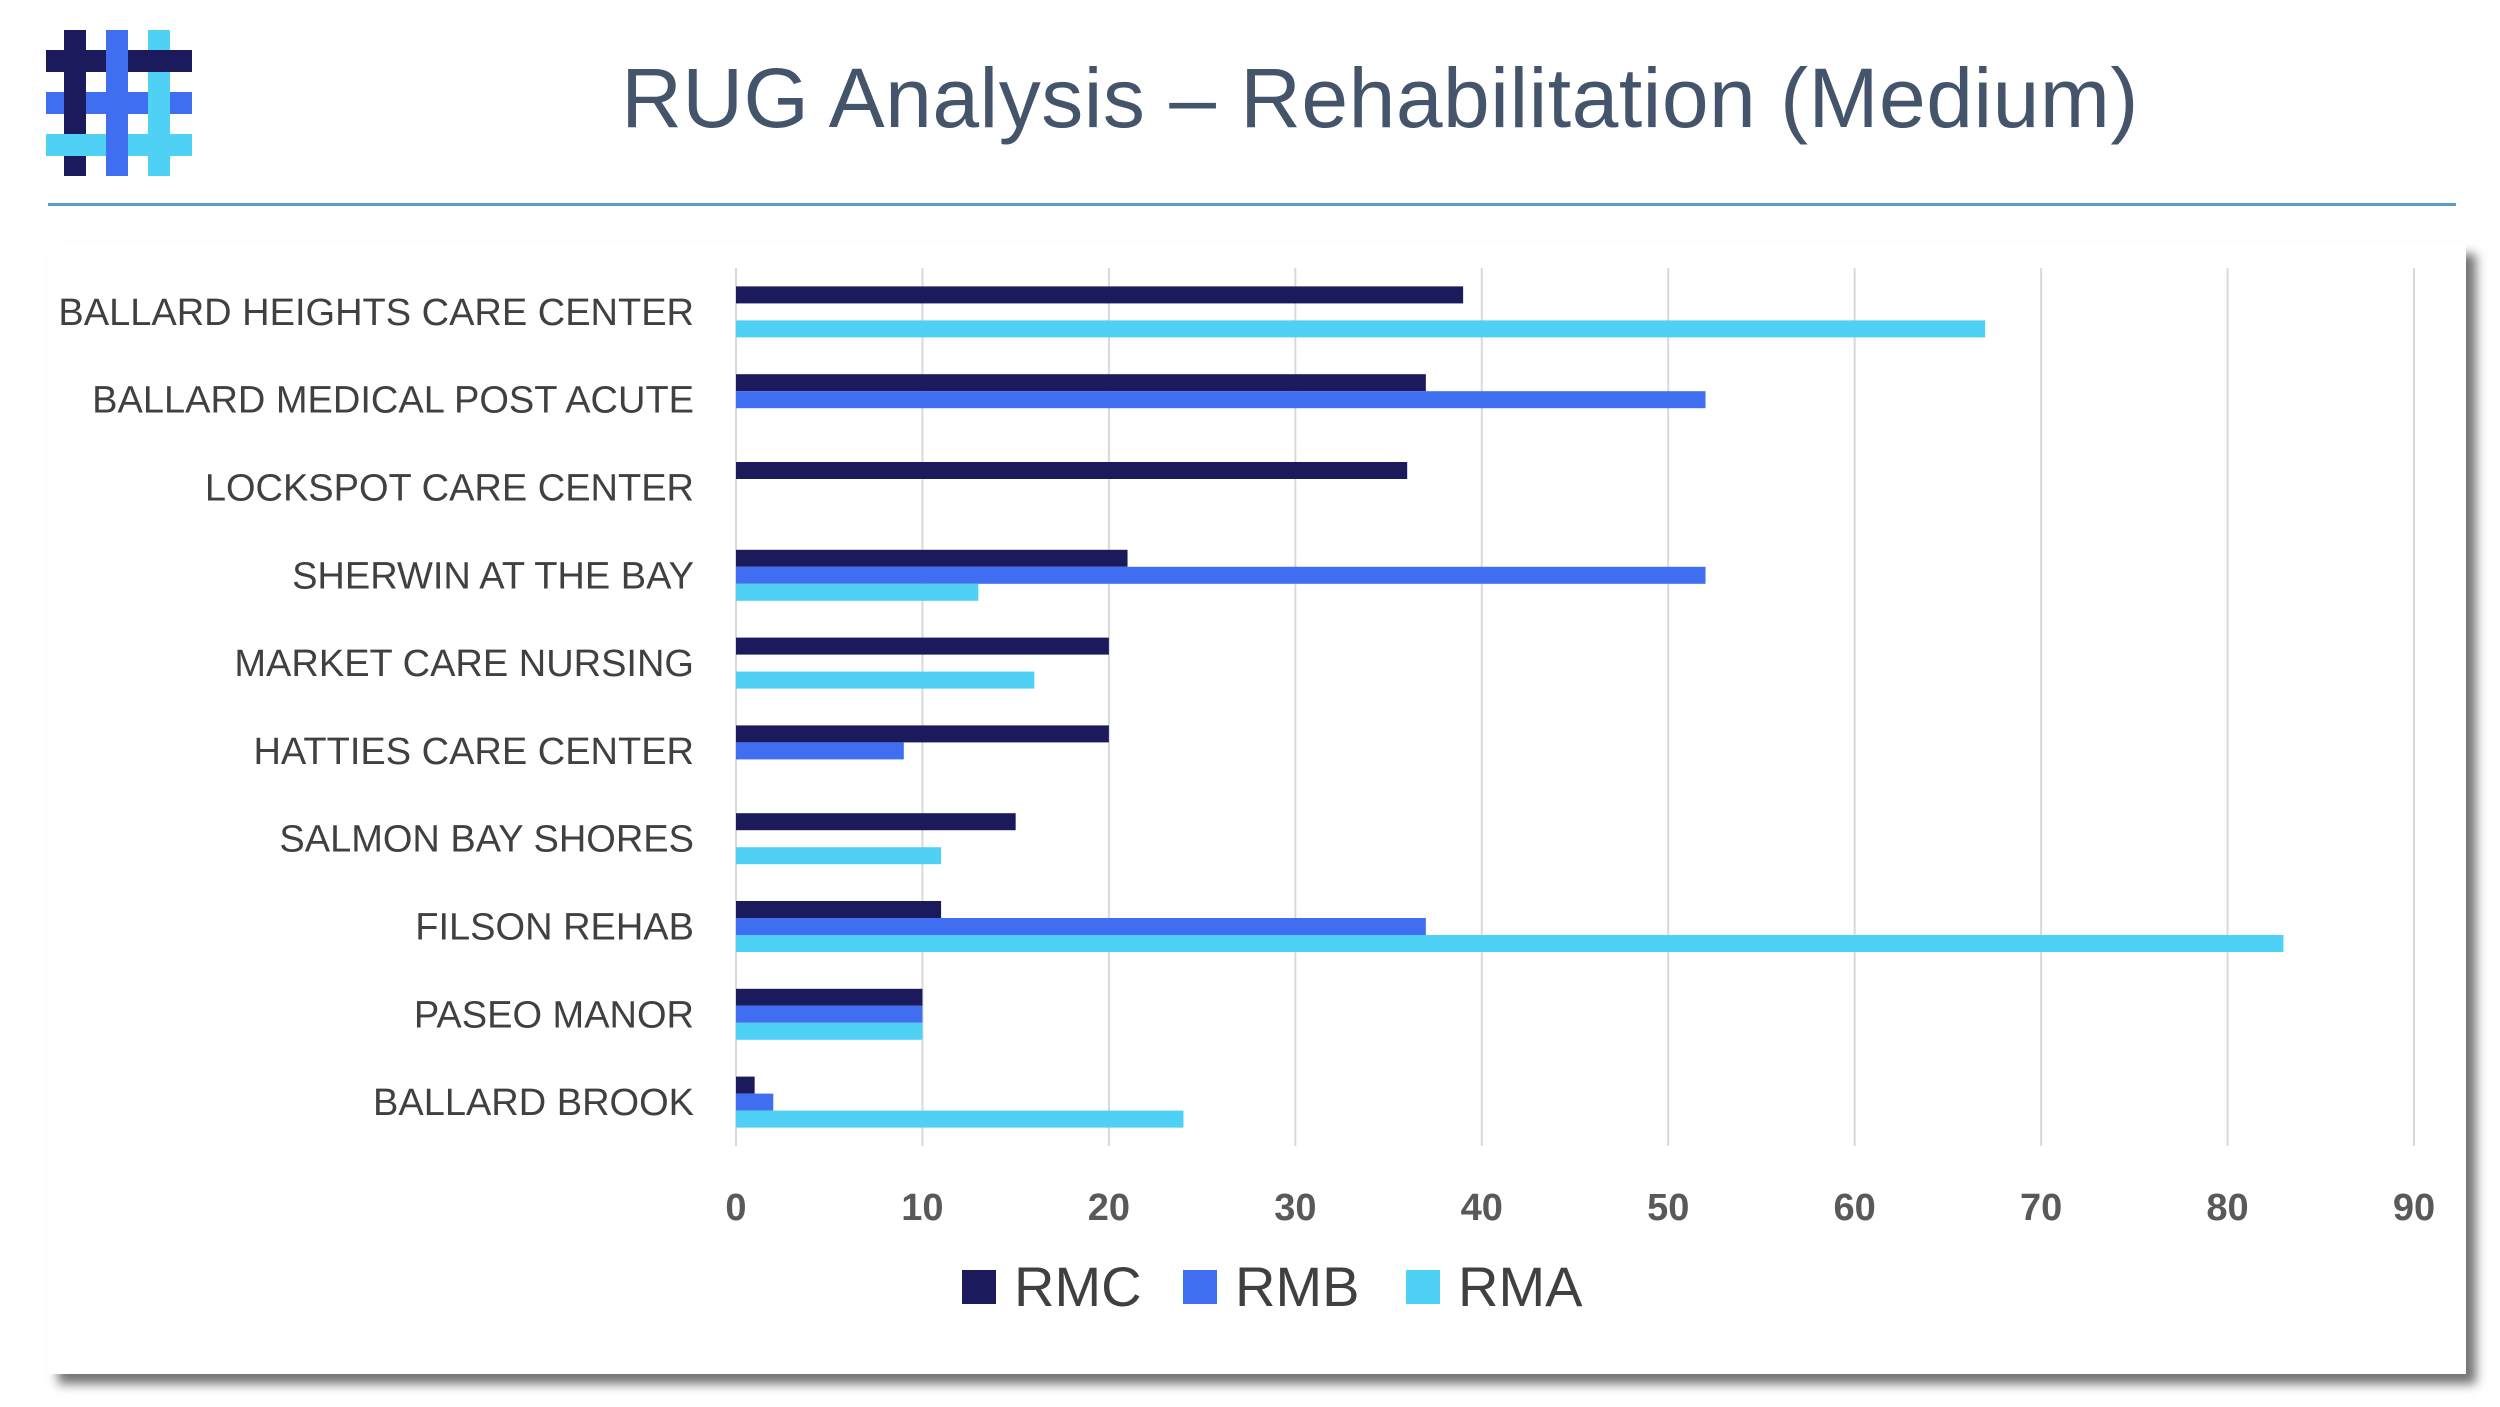 The image size is (2500, 1407). What do you see at coordinates (1668, 1208) in the screenshot?
I see `x-tick-label: 50` at bounding box center [1668, 1208].